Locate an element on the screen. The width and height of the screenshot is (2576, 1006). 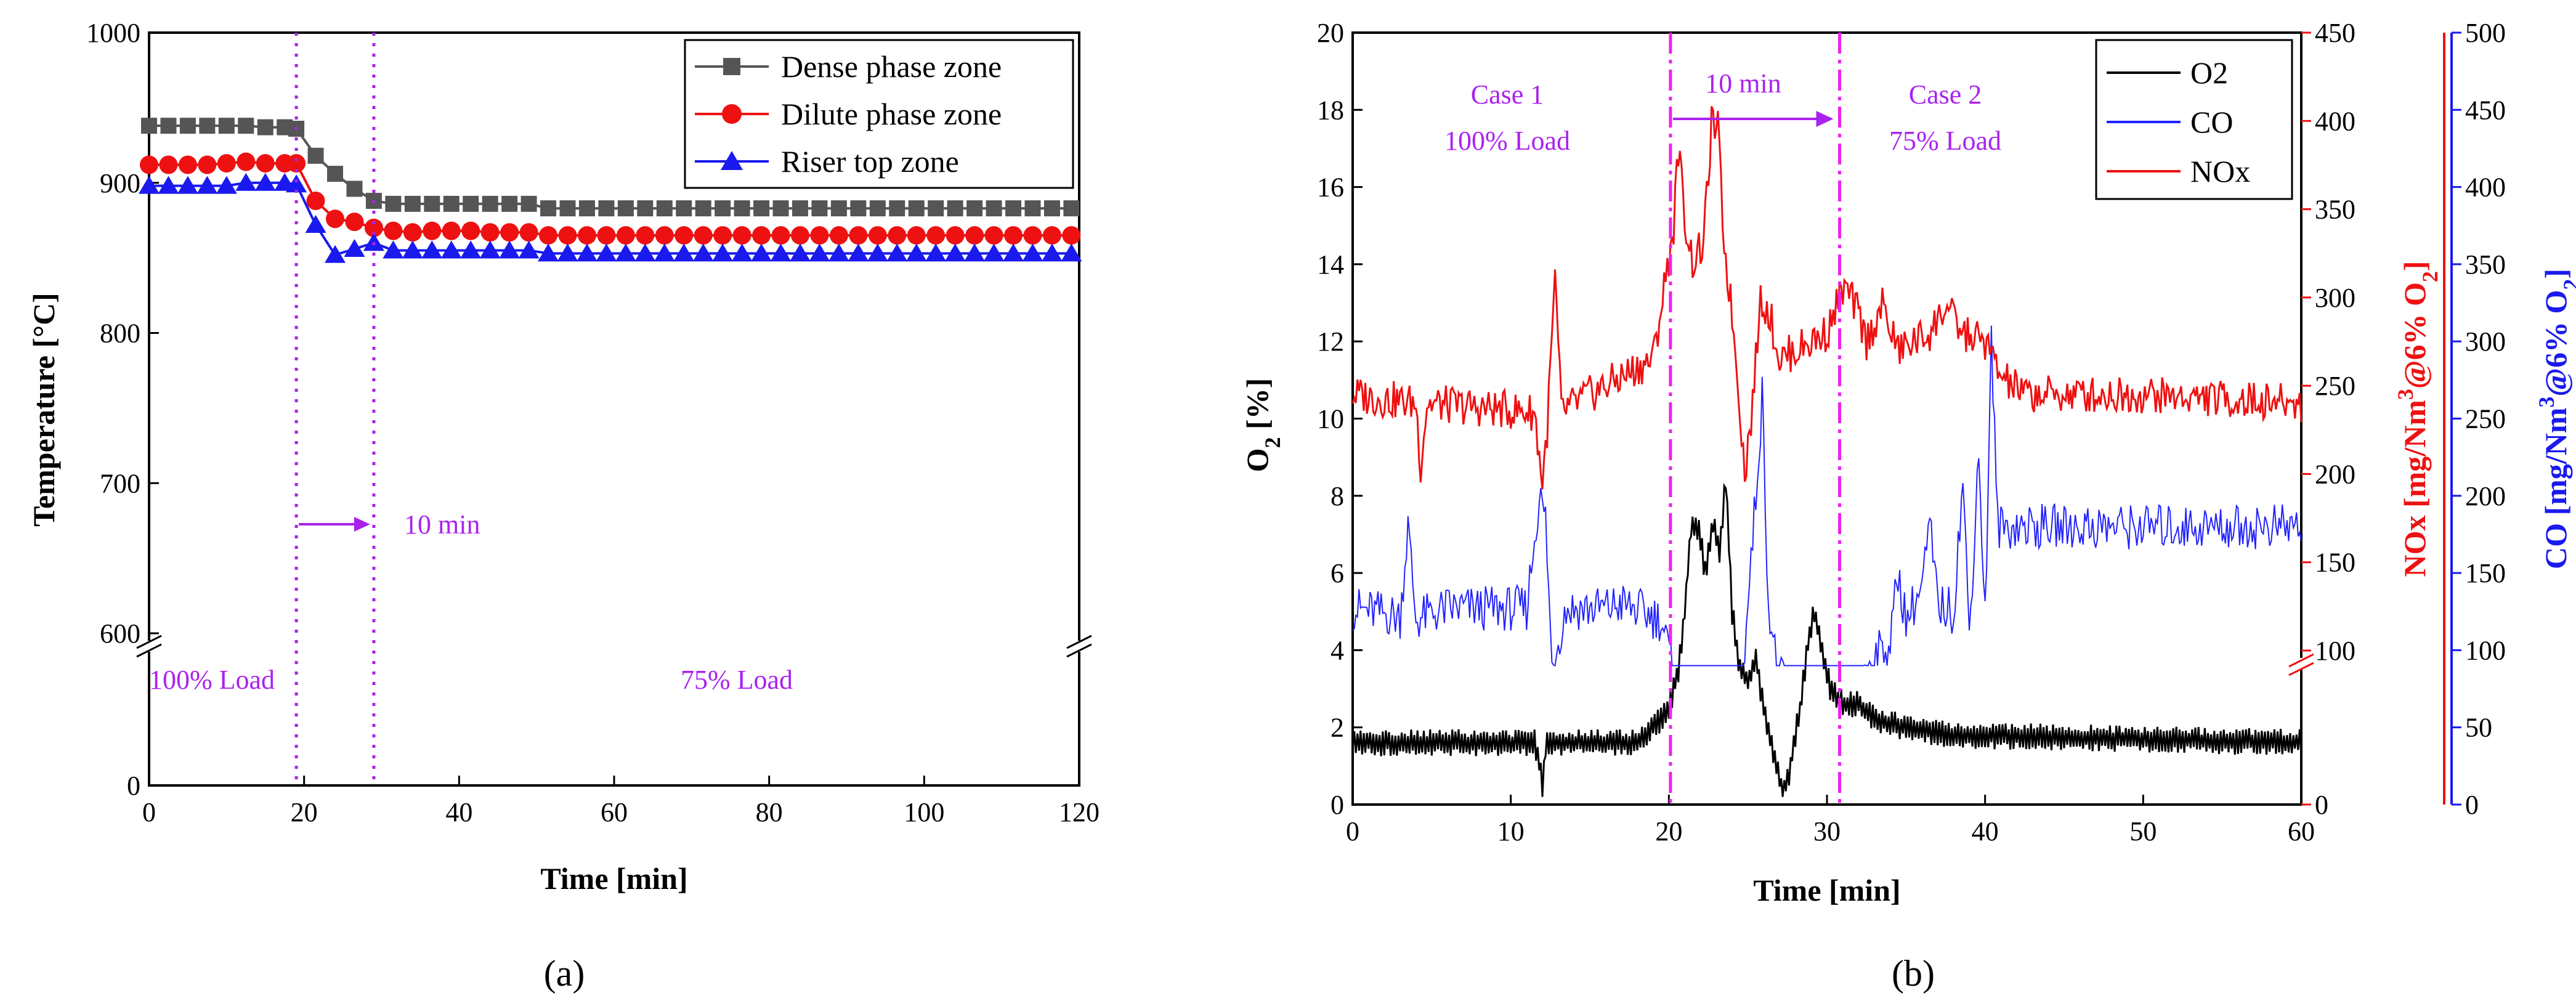
panel-b-o2-tick-label: 16 is located at coordinates (1330, 187).